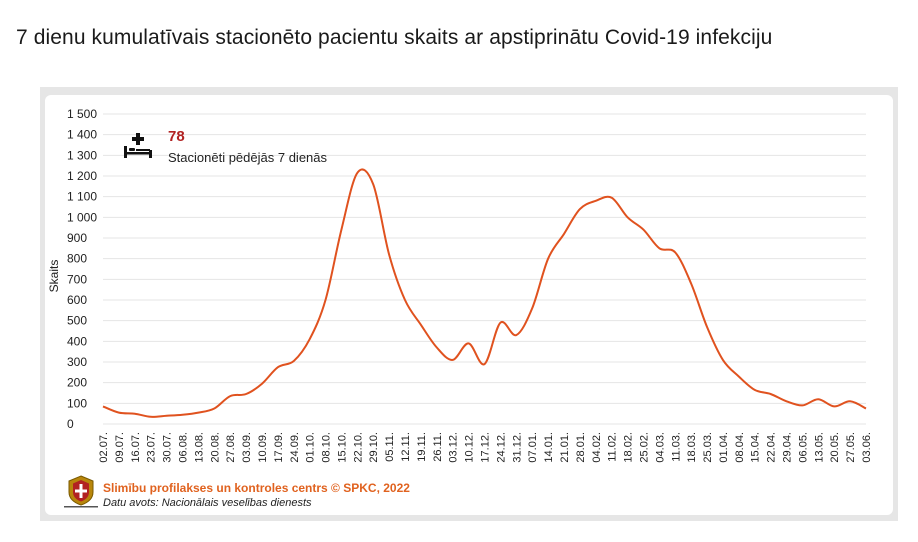  Describe the element at coordinates (138, 145) in the screenshot. I see `hospital-bed-icon` at that location.